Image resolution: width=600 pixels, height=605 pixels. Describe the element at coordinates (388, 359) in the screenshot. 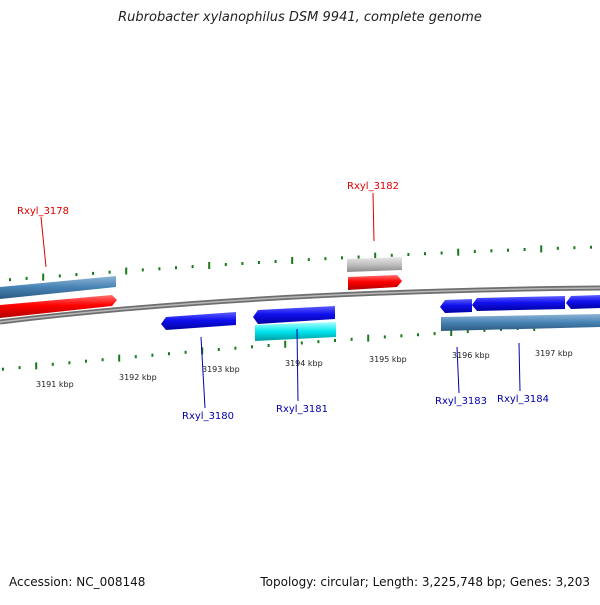

I see `scale-label-3195: 3195 kbp` at that location.